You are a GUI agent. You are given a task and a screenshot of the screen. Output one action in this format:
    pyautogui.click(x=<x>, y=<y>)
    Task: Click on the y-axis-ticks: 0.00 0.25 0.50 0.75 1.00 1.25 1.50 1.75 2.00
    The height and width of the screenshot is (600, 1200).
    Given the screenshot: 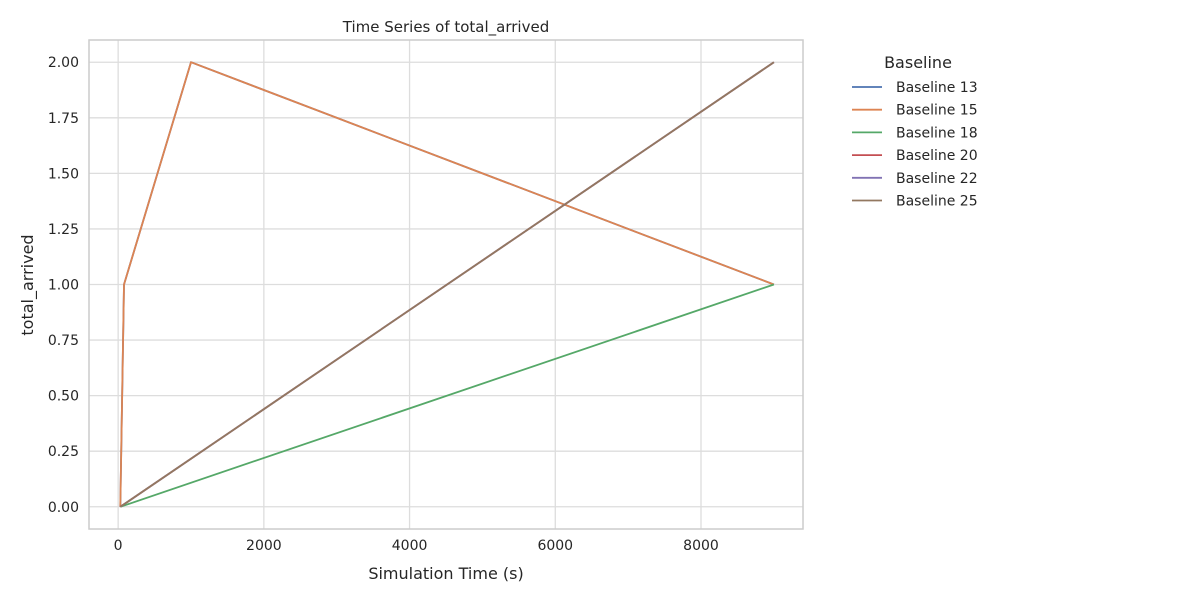 What is the action you would take?
    pyautogui.click(x=63, y=285)
    